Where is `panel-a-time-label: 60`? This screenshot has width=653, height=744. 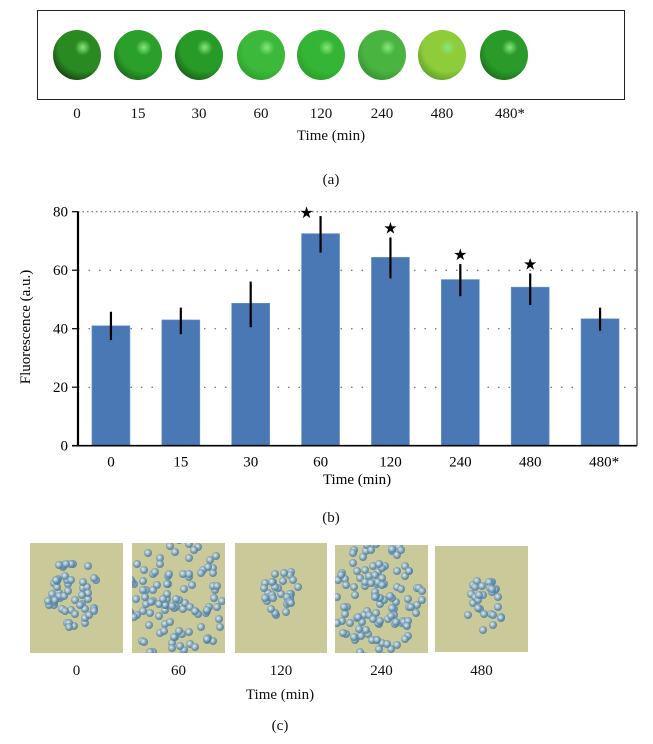 panel-a-time-label: 60 is located at coordinates (261, 114).